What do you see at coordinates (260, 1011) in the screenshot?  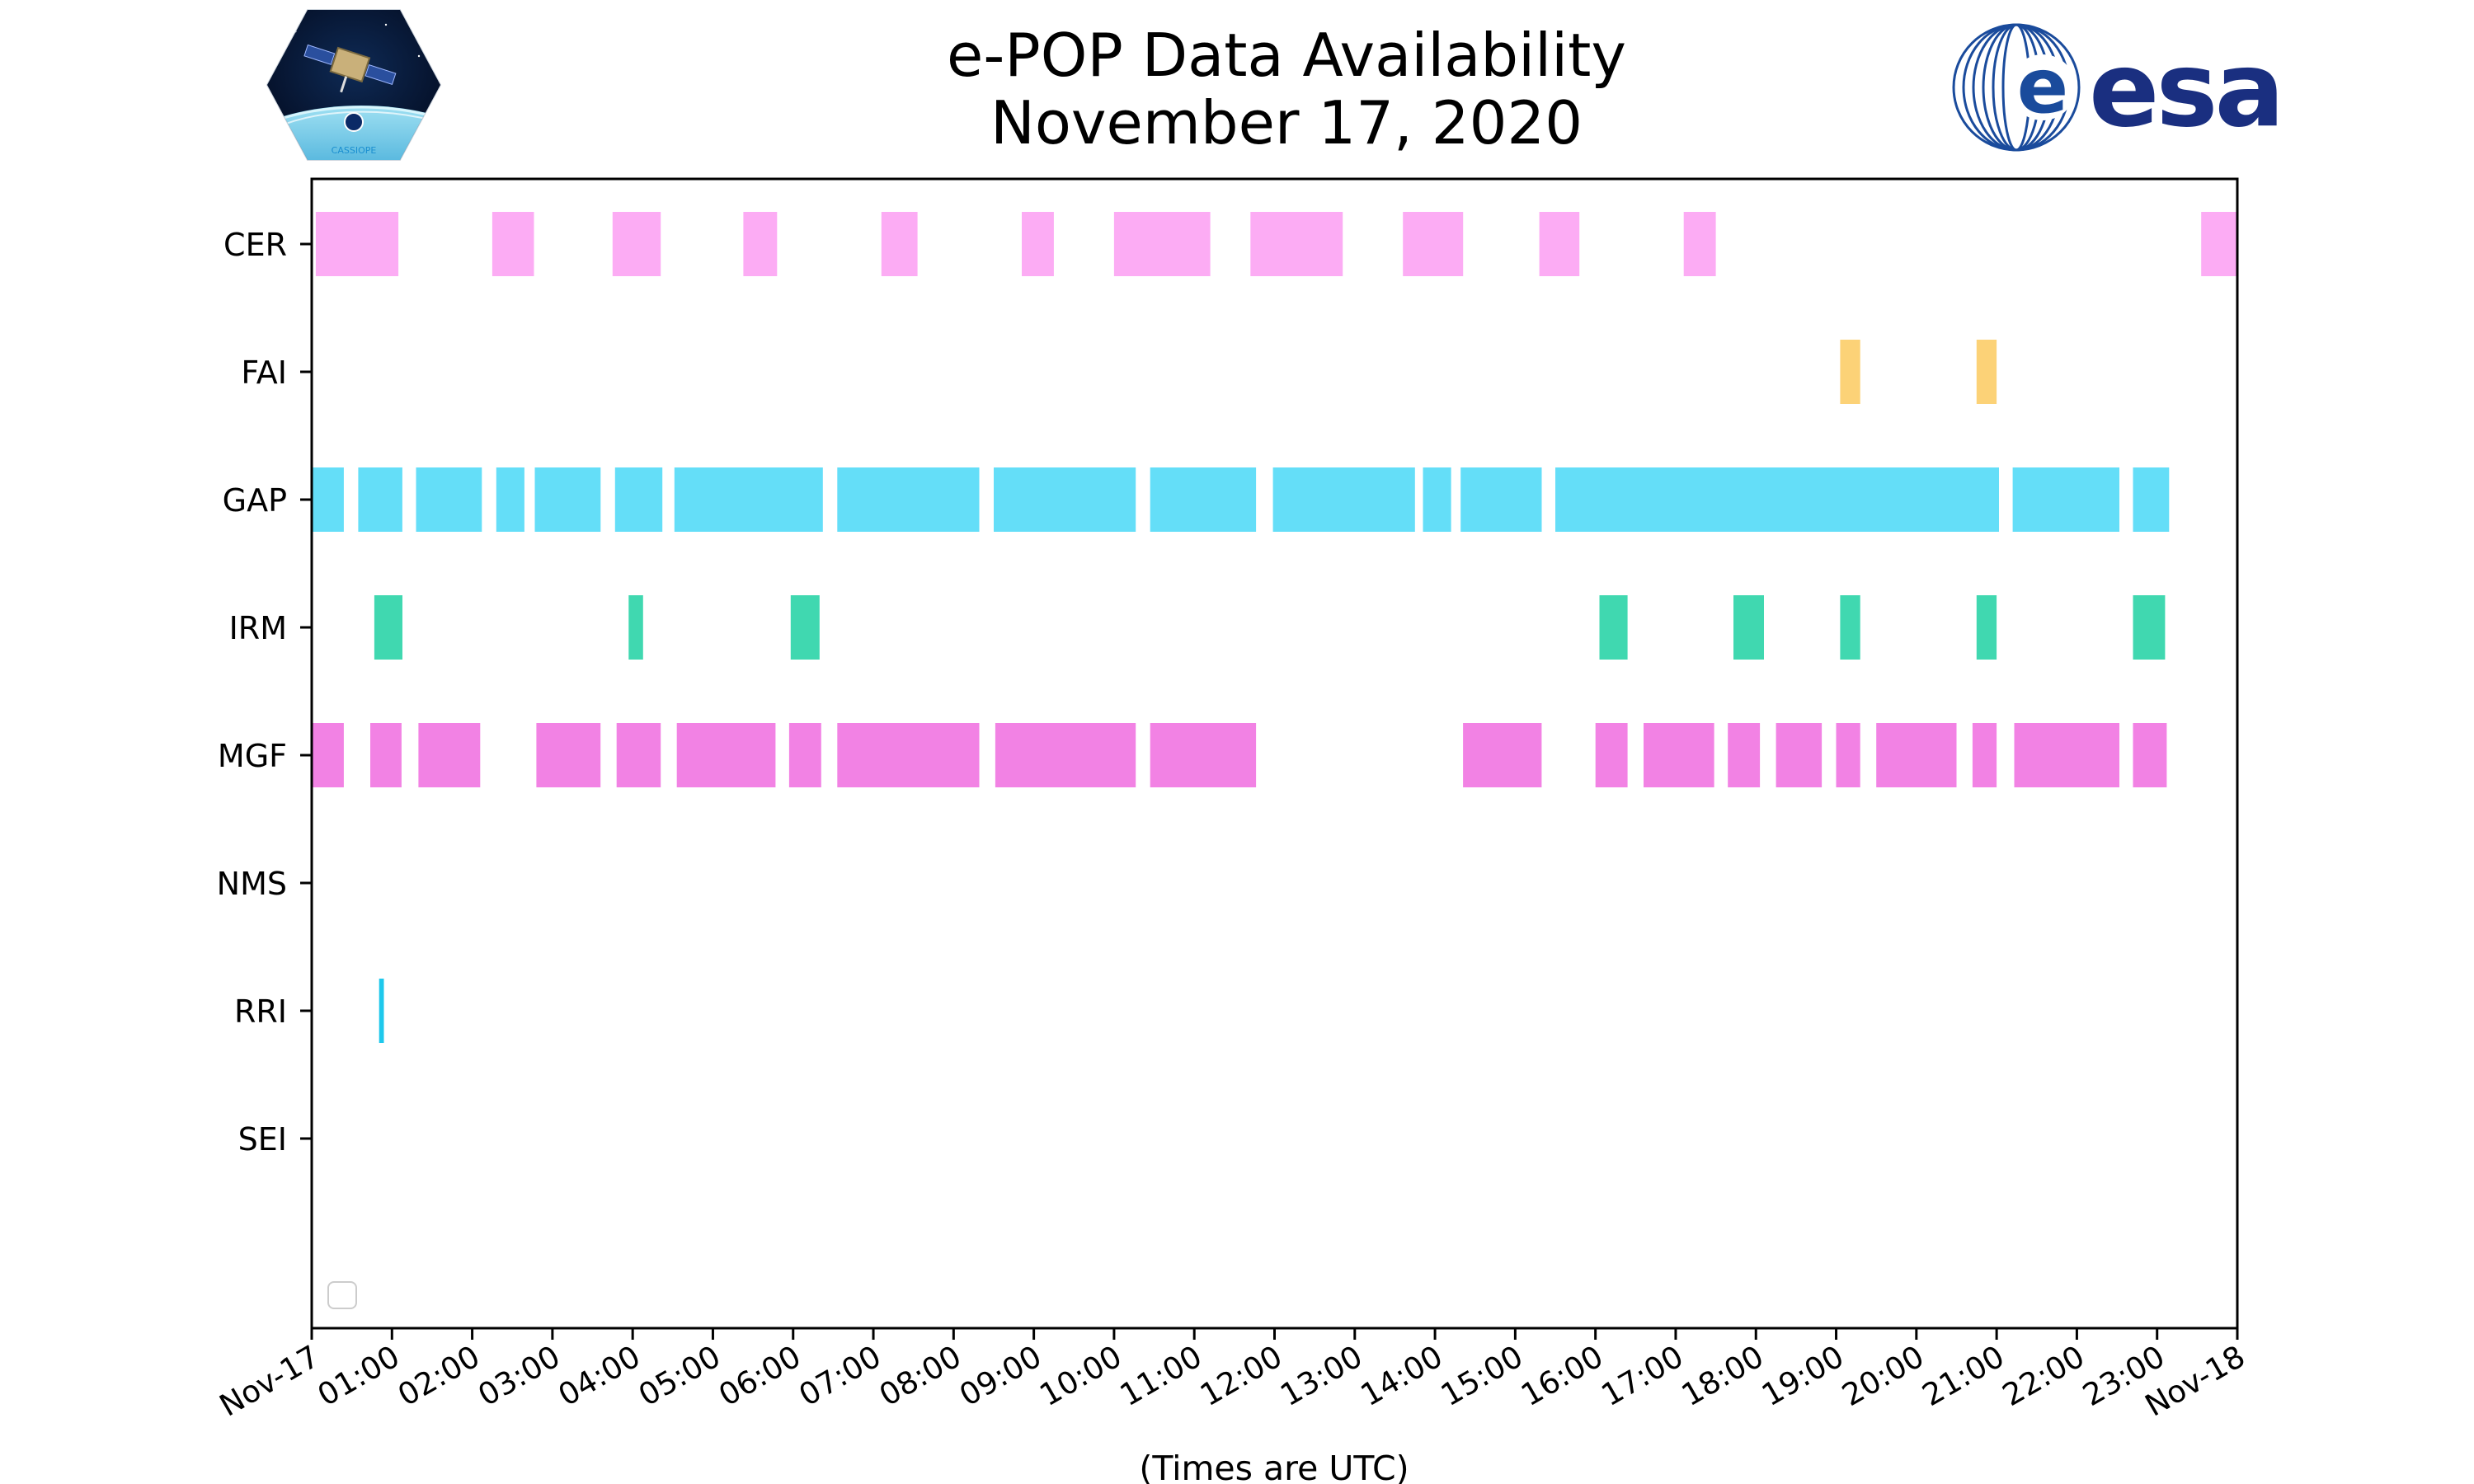 I see `rri-y-label: RRI` at bounding box center [260, 1011].